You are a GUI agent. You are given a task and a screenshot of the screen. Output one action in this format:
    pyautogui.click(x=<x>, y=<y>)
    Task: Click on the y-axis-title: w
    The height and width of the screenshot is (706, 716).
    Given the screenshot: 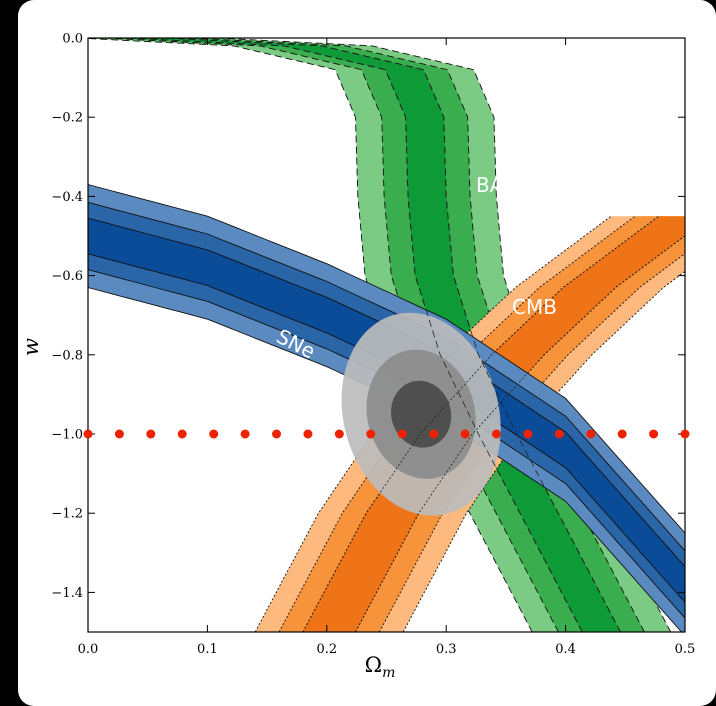 What is the action you would take?
    pyautogui.click(x=31, y=347)
    